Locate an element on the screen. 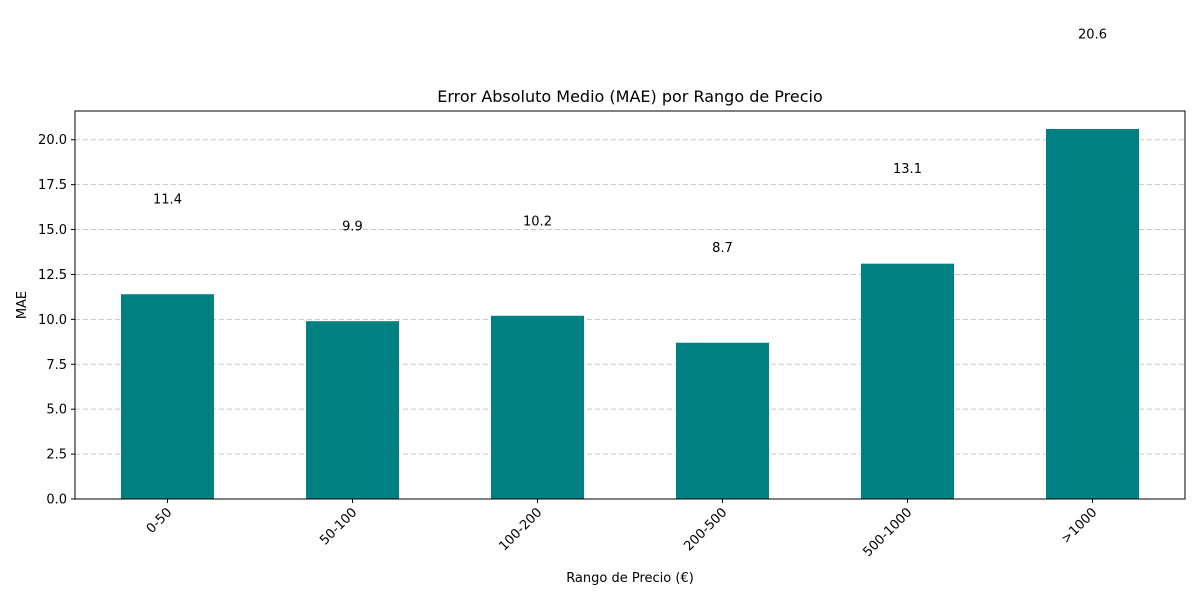  bar-value-label: 8.7 is located at coordinates (722, 248).